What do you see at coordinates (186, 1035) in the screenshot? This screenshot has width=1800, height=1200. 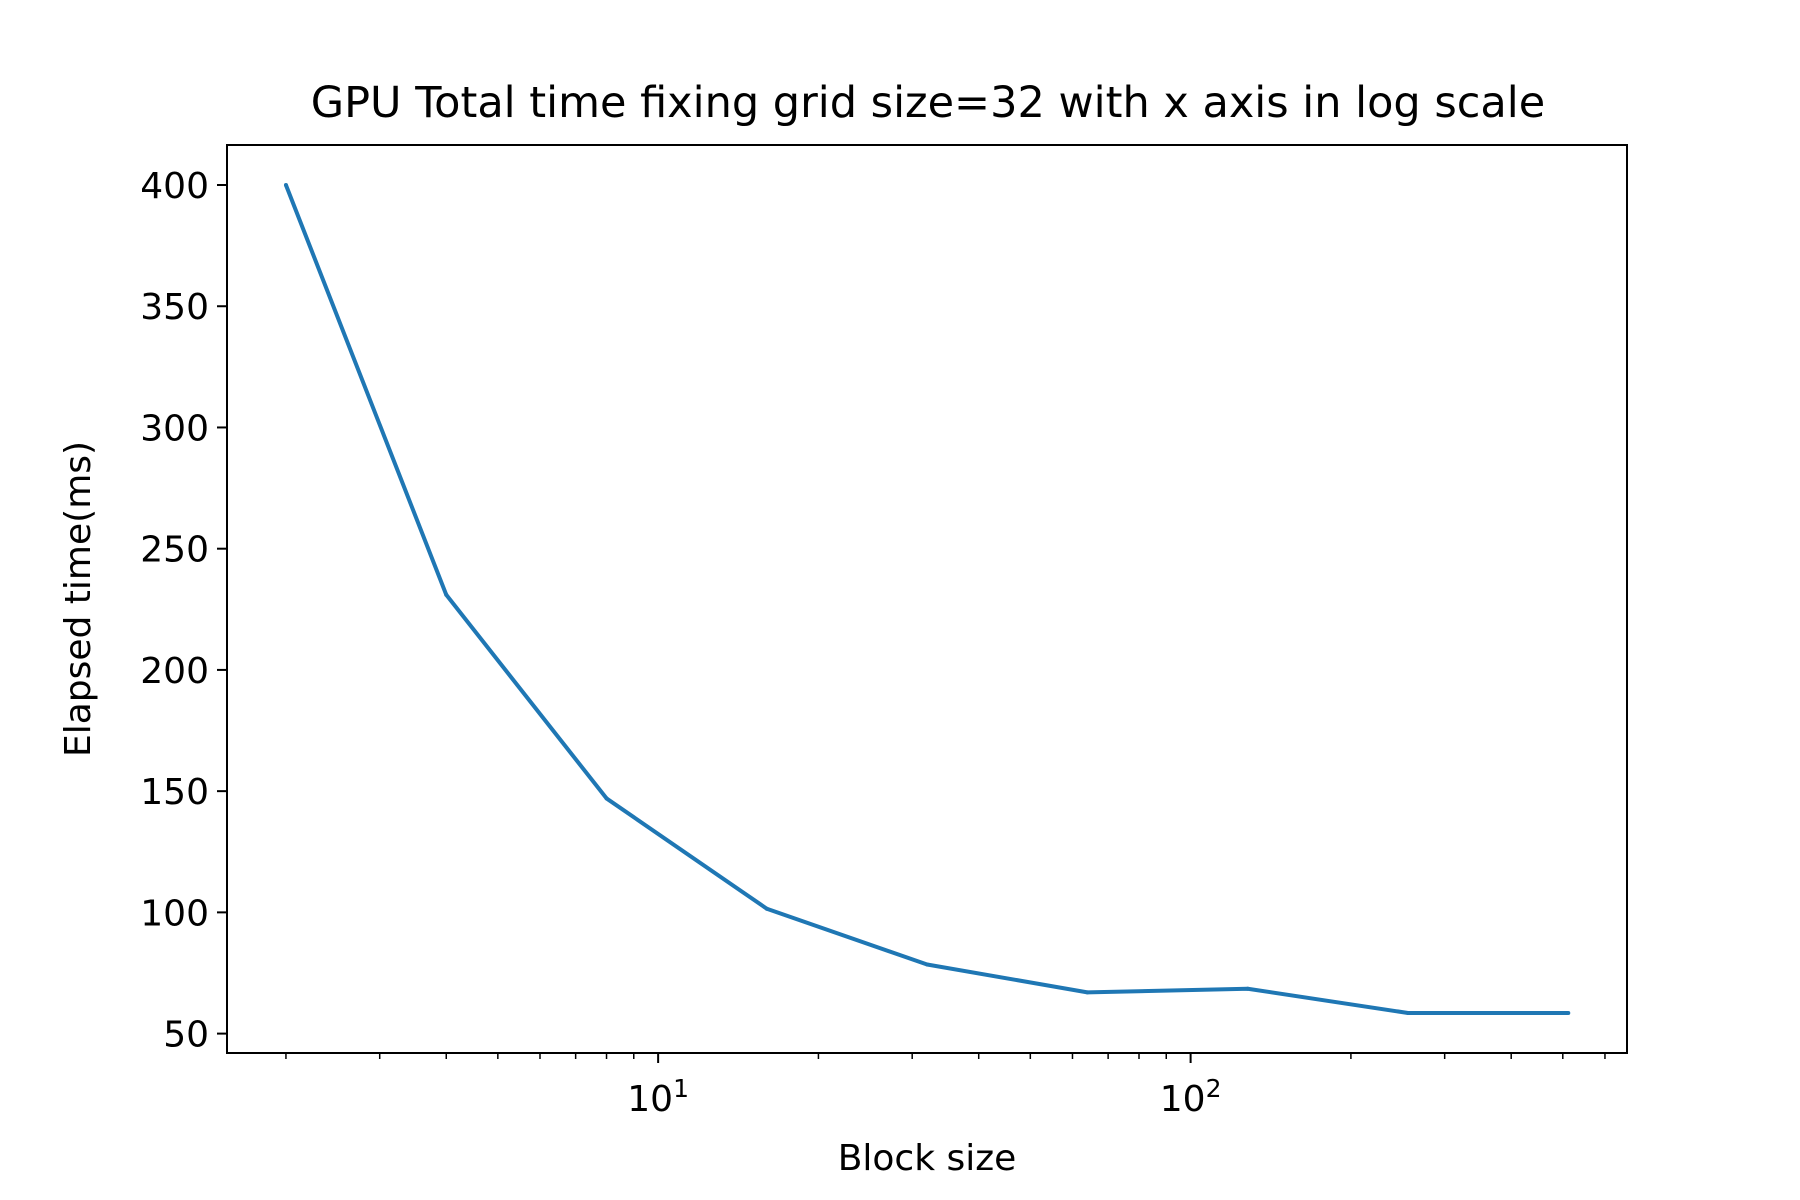 I see `y-tick-label: 50` at bounding box center [186, 1035].